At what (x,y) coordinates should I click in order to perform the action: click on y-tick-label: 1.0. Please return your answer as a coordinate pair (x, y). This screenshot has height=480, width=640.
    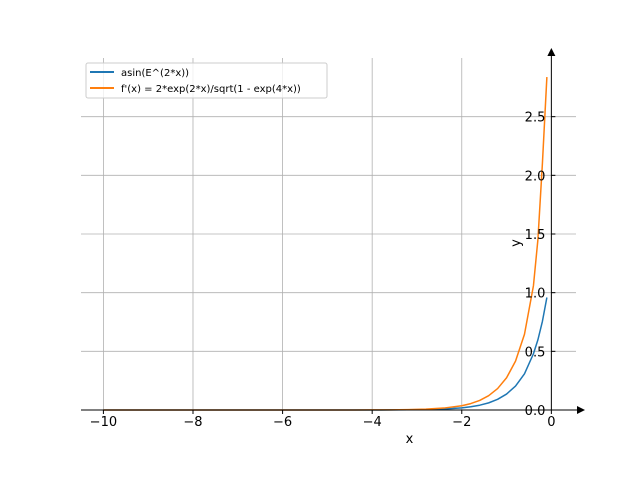
    Looking at the image, I should click on (535, 294).